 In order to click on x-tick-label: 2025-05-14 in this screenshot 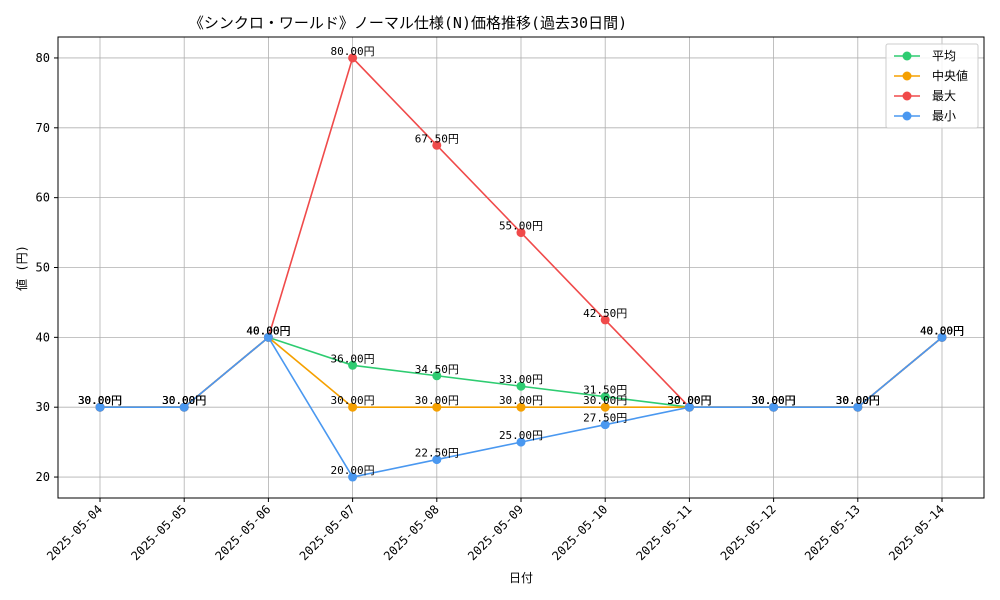, I will do `click(916, 532)`.